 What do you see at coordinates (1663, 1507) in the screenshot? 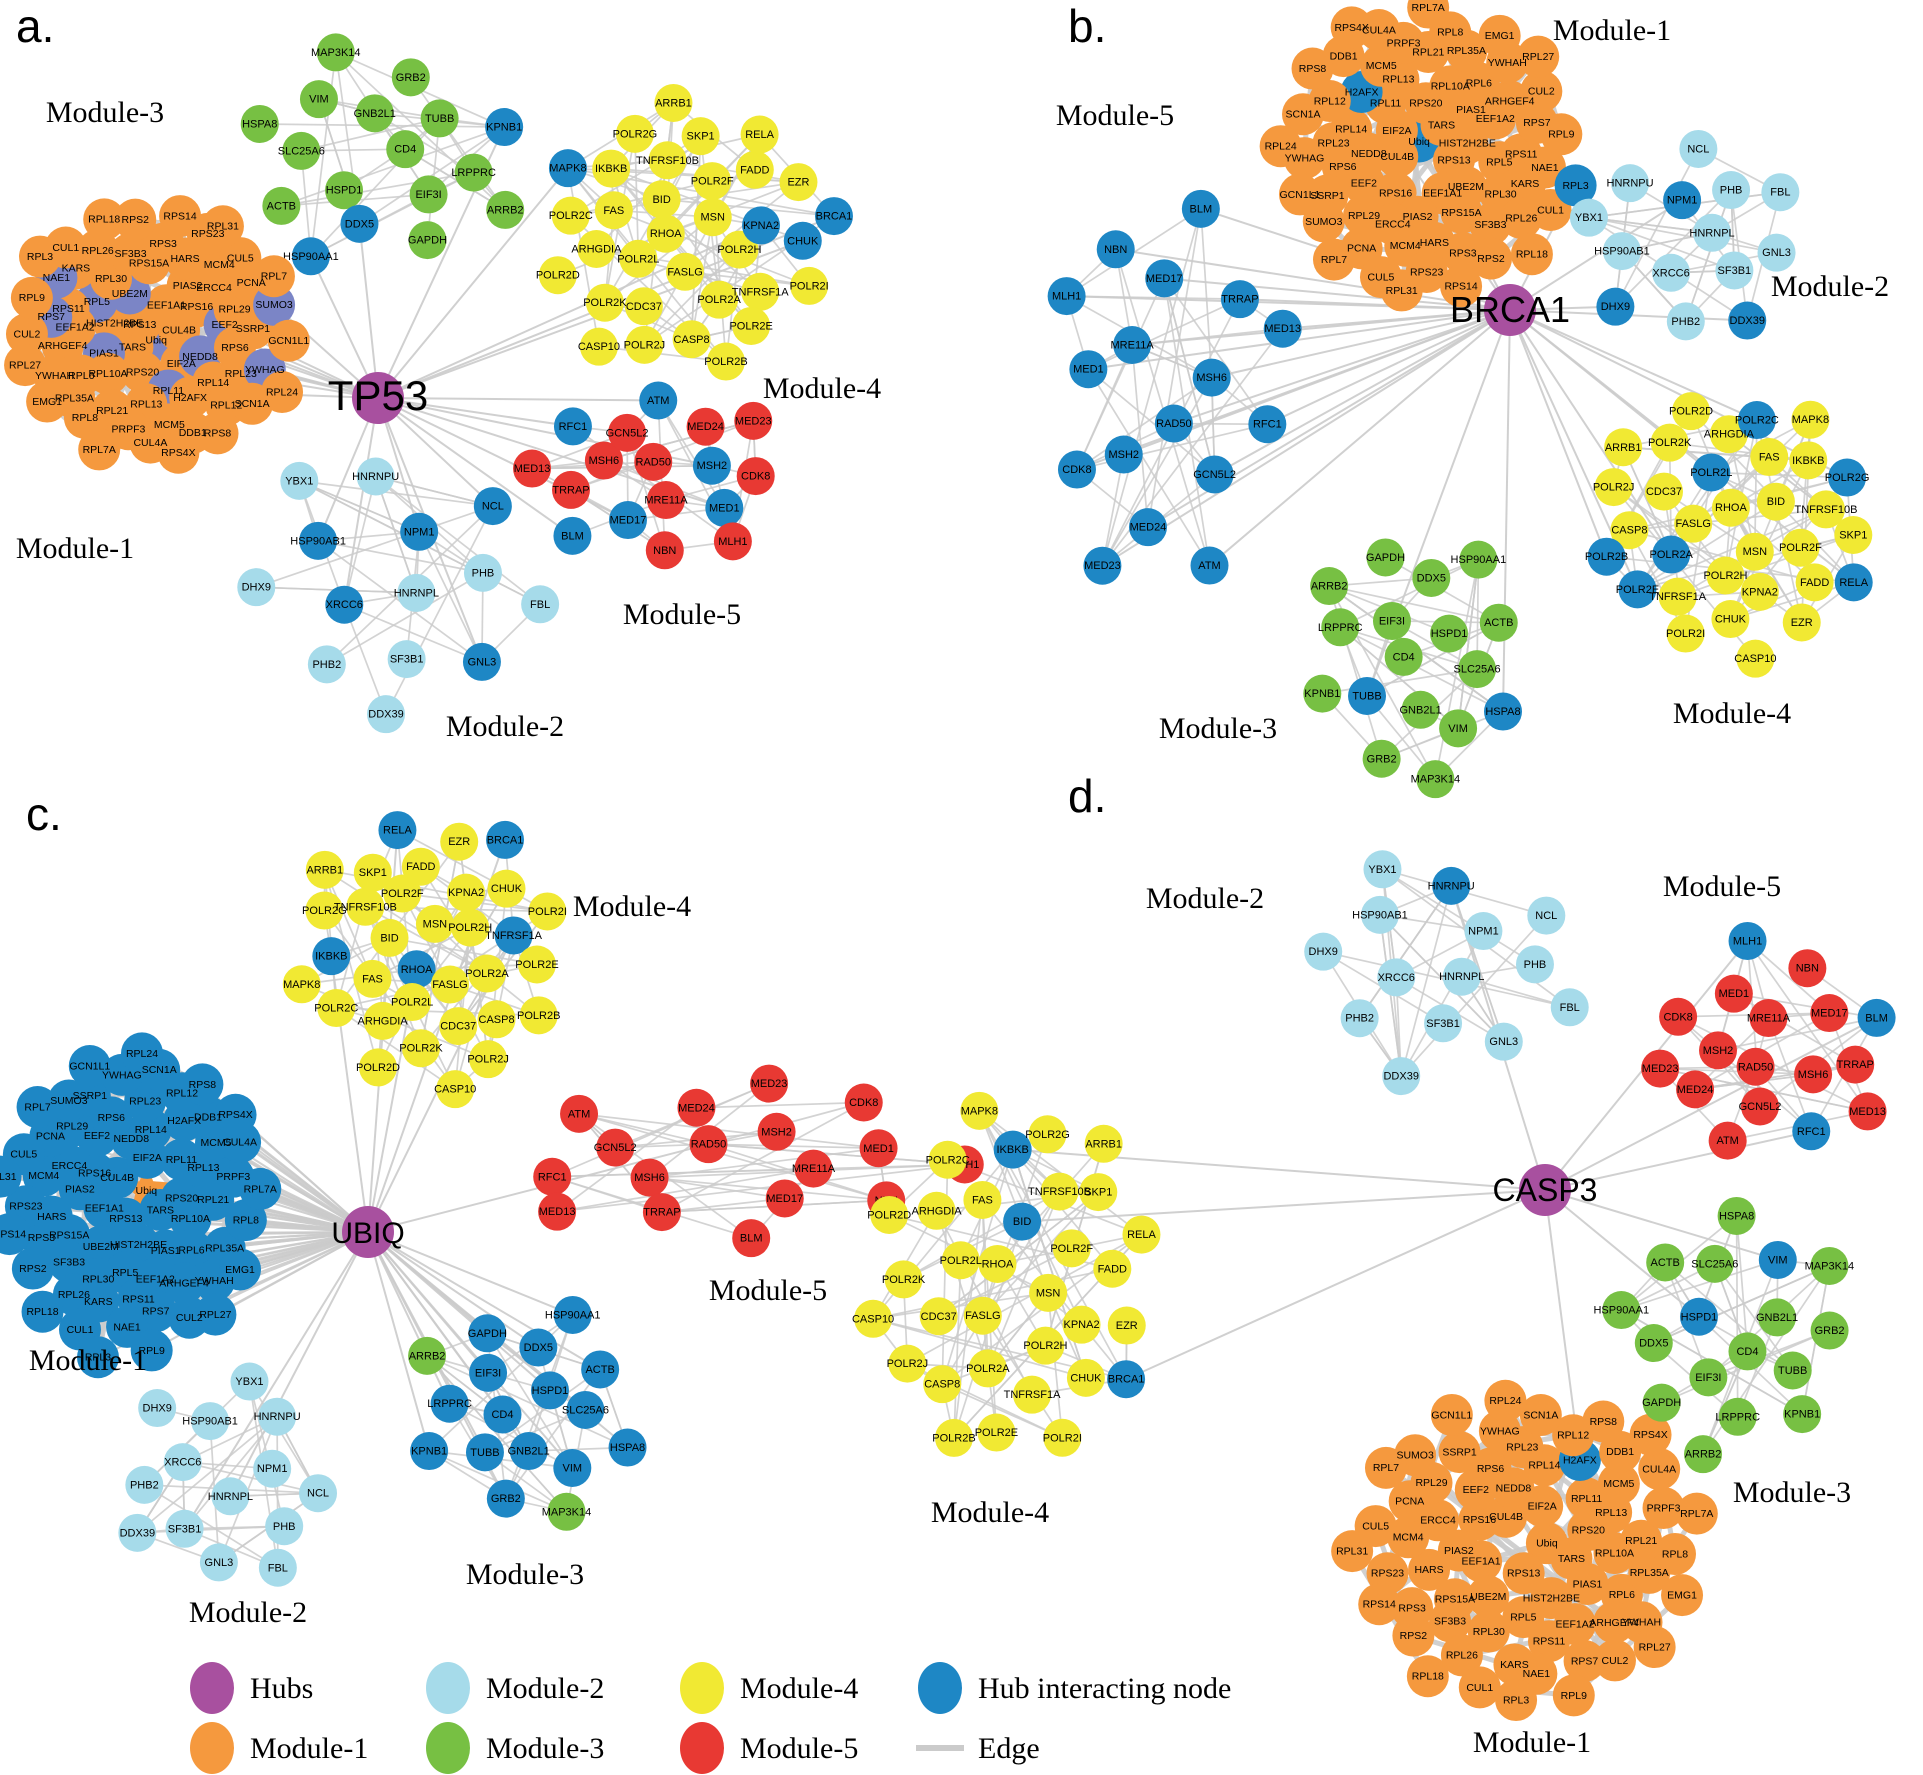
I see `node-PRPF3` at bounding box center [1663, 1507].